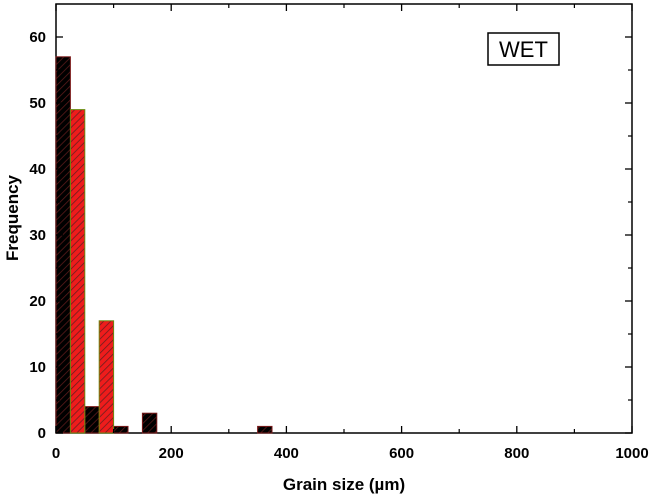 The height and width of the screenshot is (501, 654). Describe the element at coordinates (516, 453) in the screenshot. I see `x-tick-label: 800` at that location.